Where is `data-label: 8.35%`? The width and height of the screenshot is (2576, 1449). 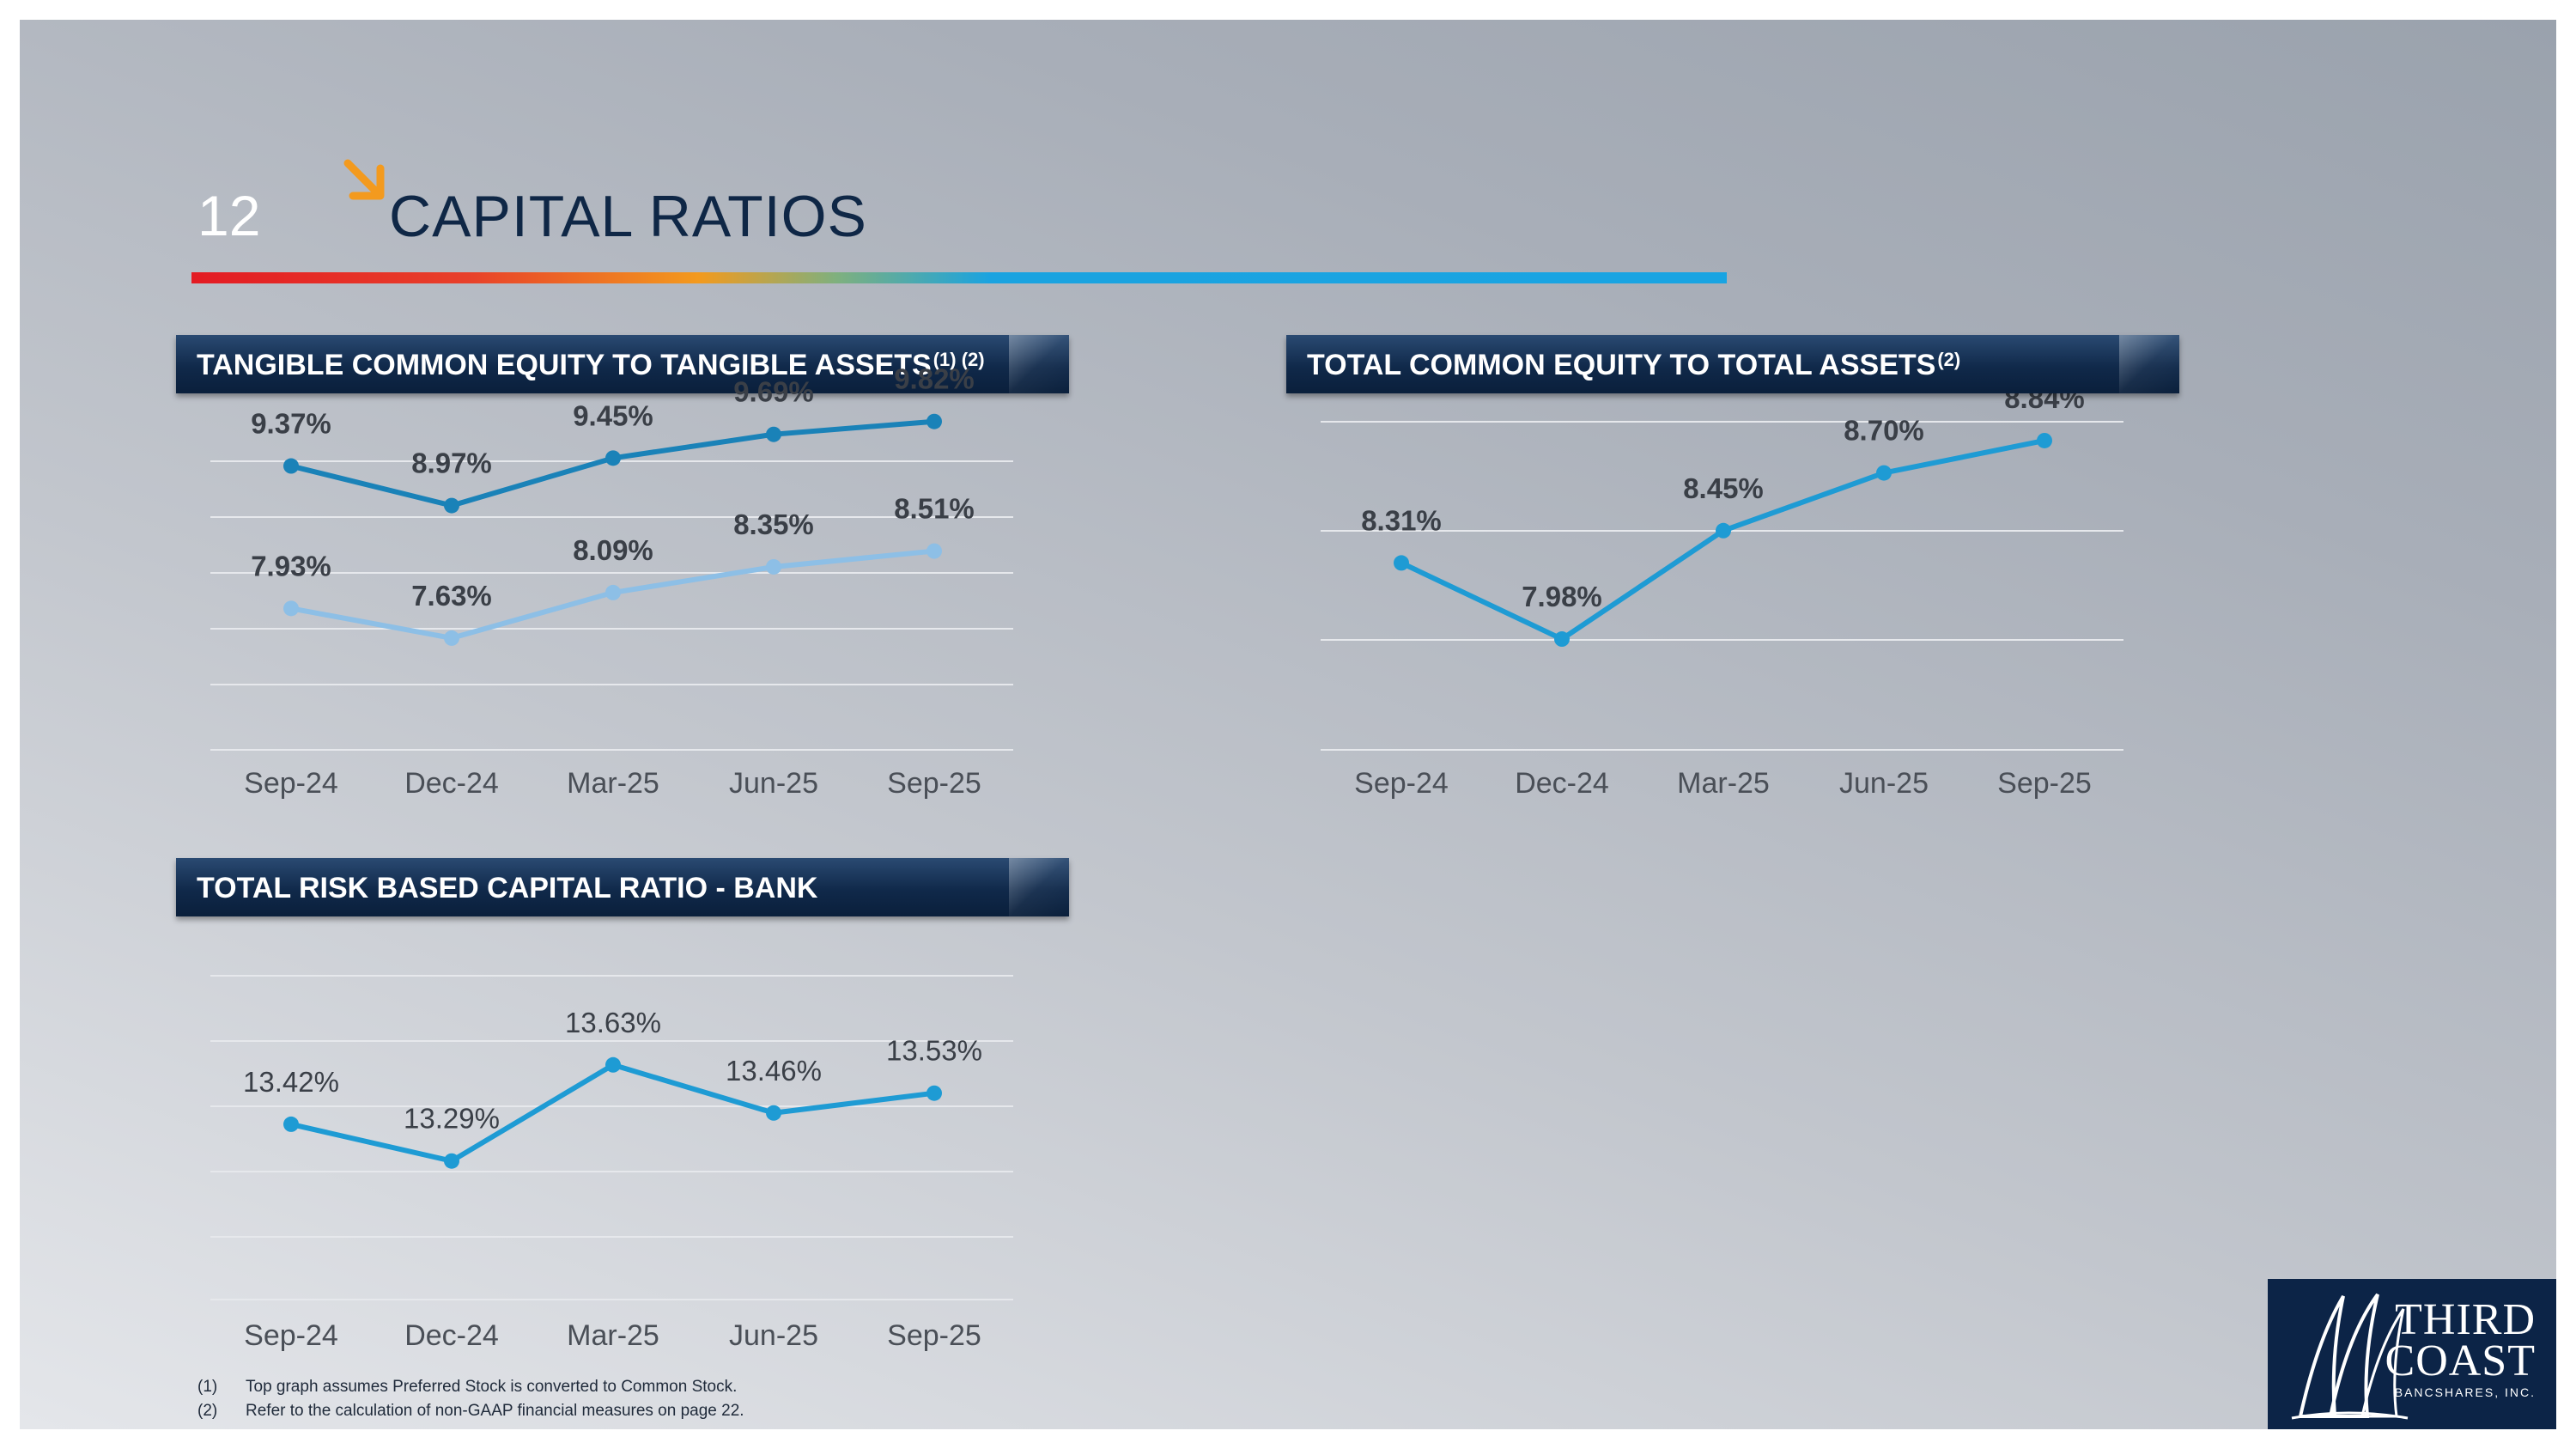 data-label: 8.35% is located at coordinates (773, 524).